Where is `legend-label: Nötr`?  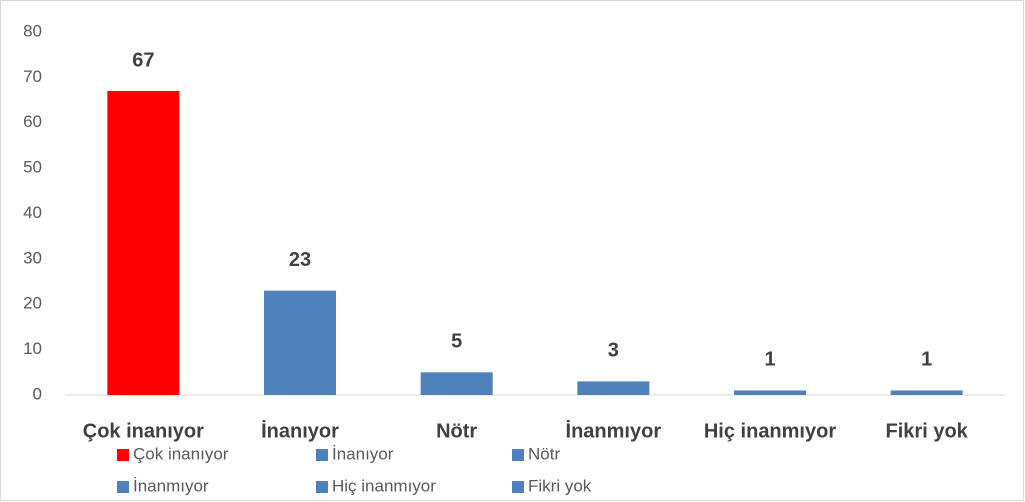
legend-label: Nötr is located at coordinates (544, 453).